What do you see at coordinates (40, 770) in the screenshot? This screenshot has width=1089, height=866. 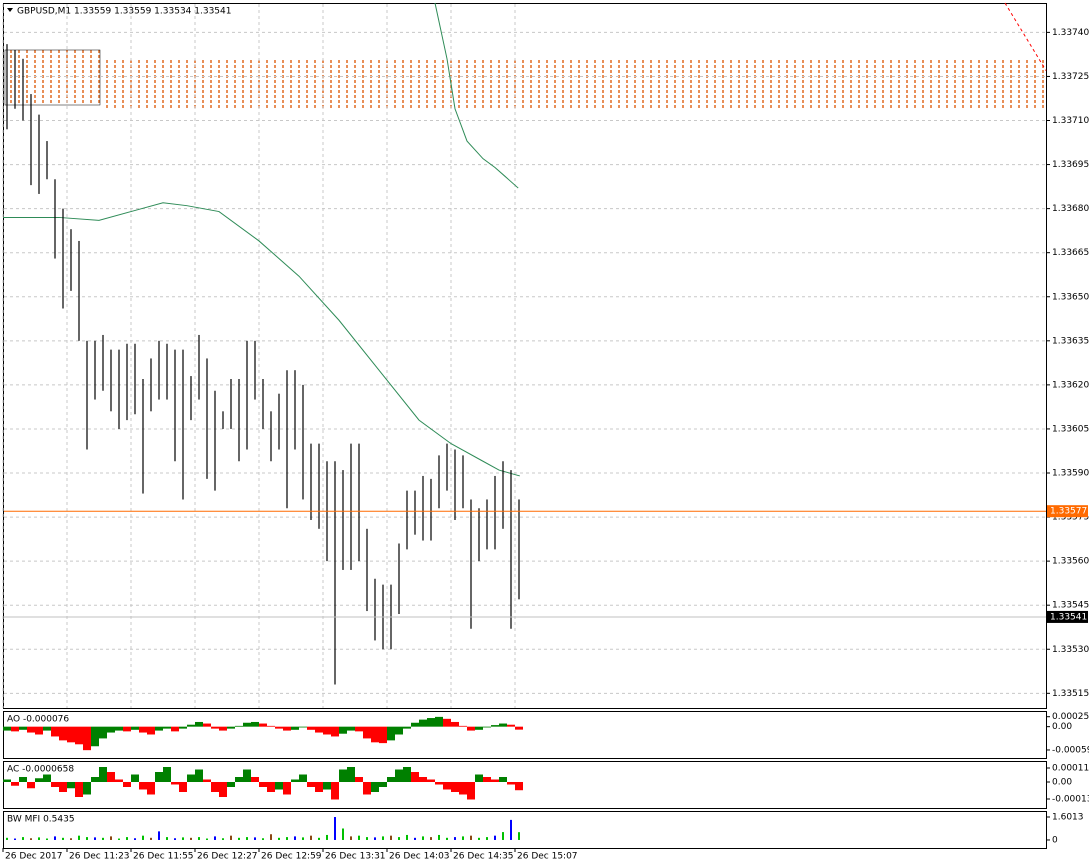 I see `pane-title: AC -0.0000658` at bounding box center [40, 770].